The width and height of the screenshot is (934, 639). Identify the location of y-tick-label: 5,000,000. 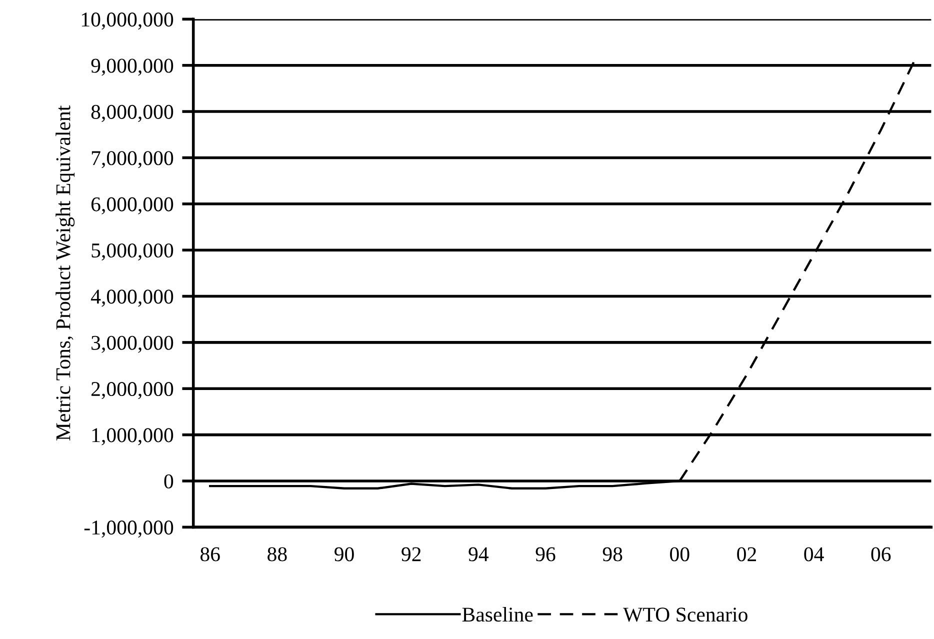
(133, 252).